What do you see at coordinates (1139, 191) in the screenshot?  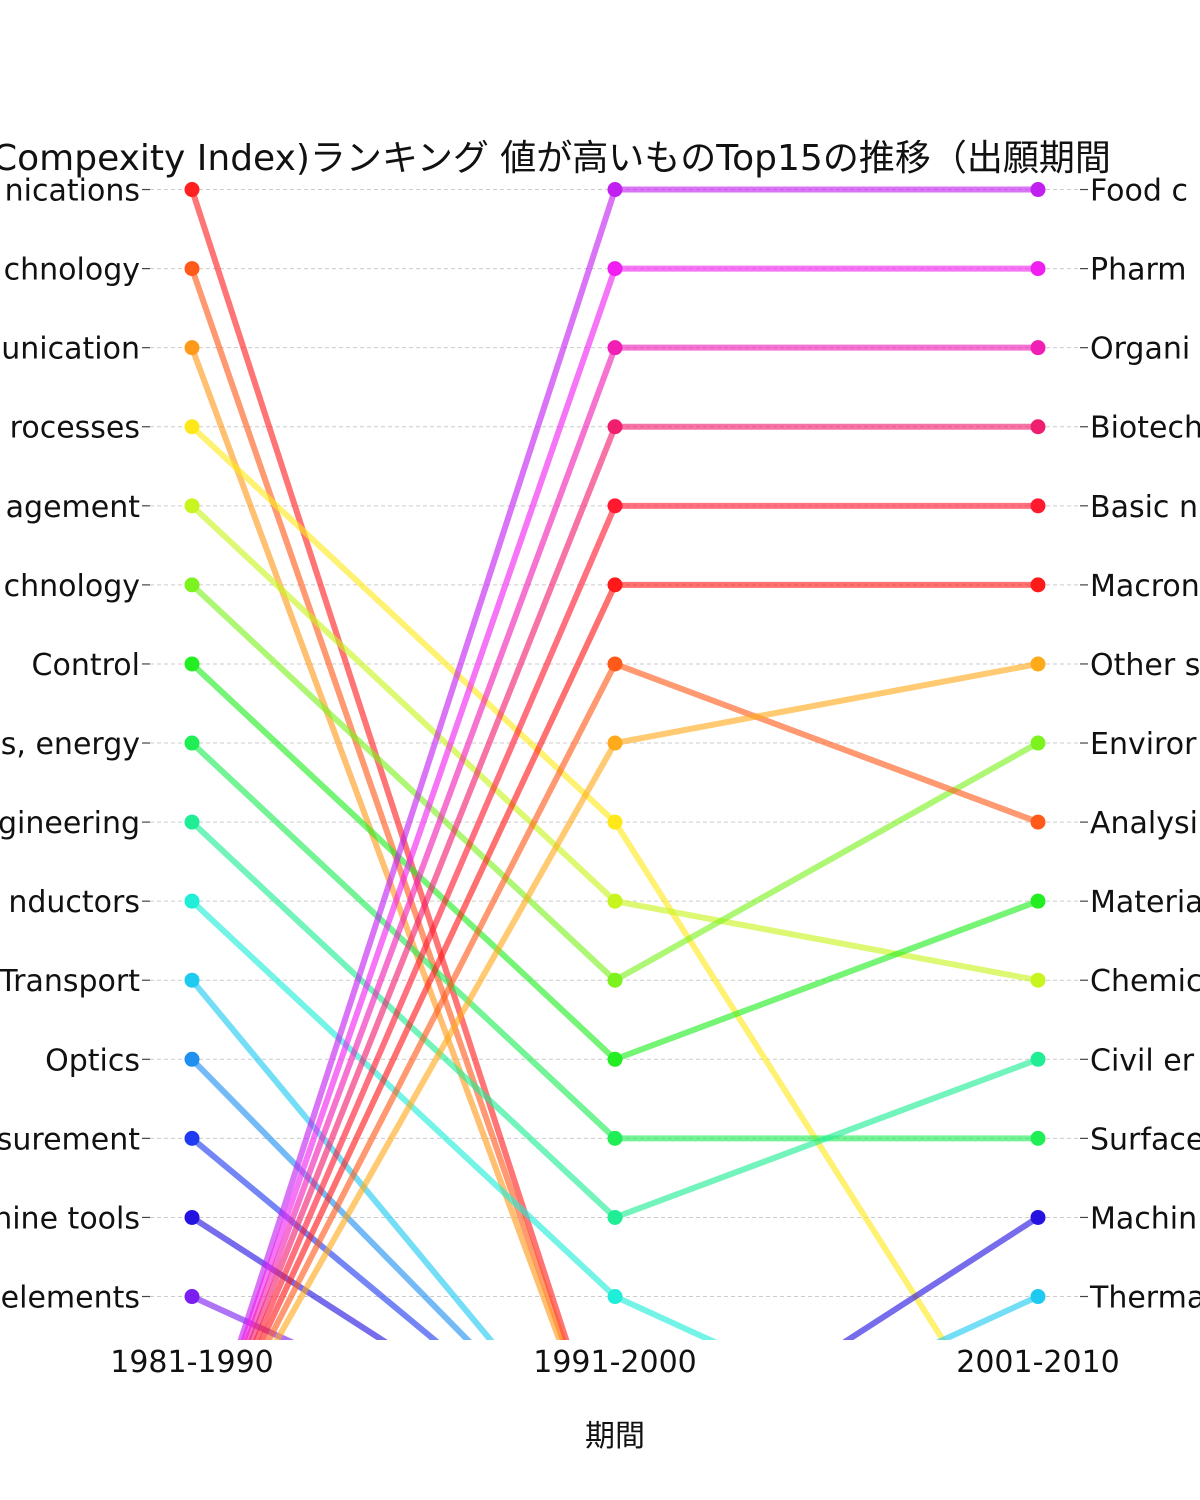 I see `right-tick-label: Food c` at bounding box center [1139, 191].